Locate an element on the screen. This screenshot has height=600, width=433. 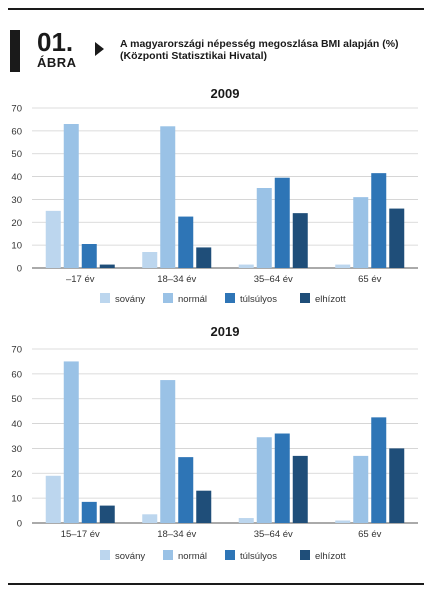
chart-title: 2009 is located at coordinates (225, 93).